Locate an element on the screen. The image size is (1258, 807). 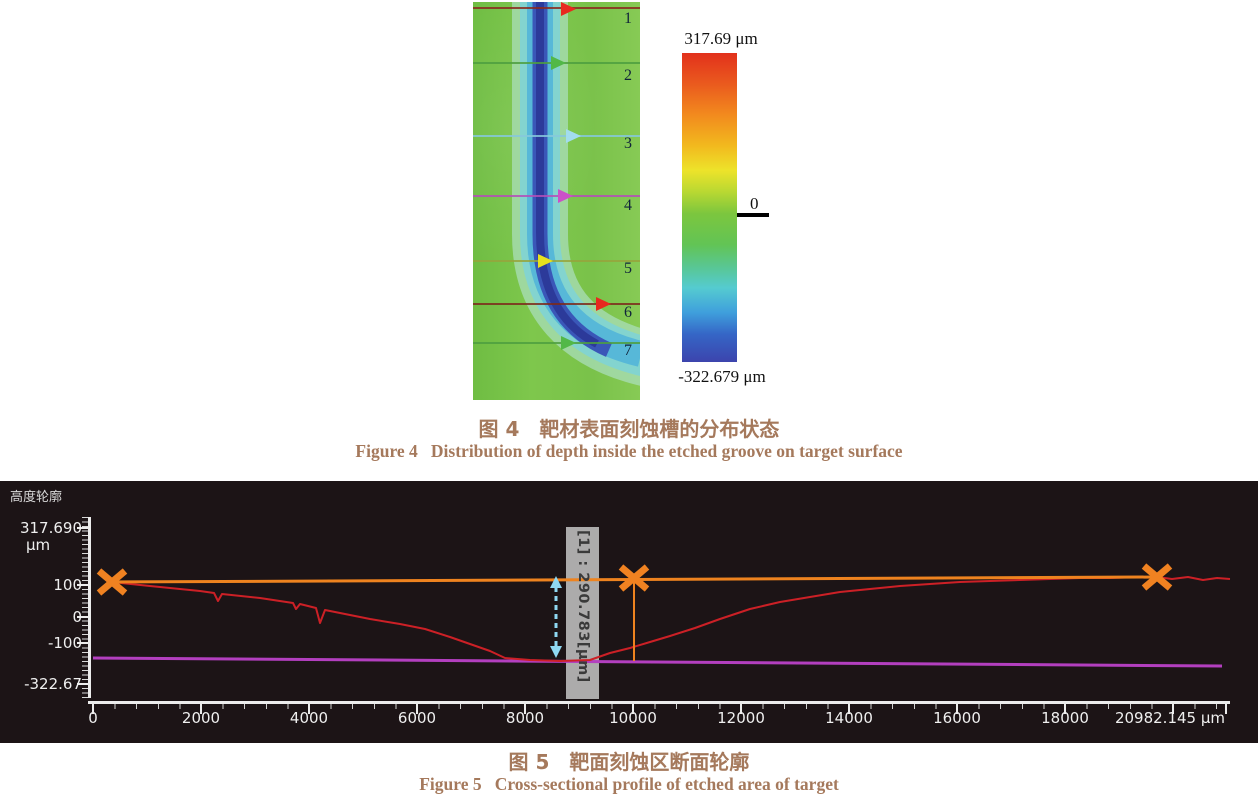
y-axis-minor-ticks is located at coordinates (85, 607).